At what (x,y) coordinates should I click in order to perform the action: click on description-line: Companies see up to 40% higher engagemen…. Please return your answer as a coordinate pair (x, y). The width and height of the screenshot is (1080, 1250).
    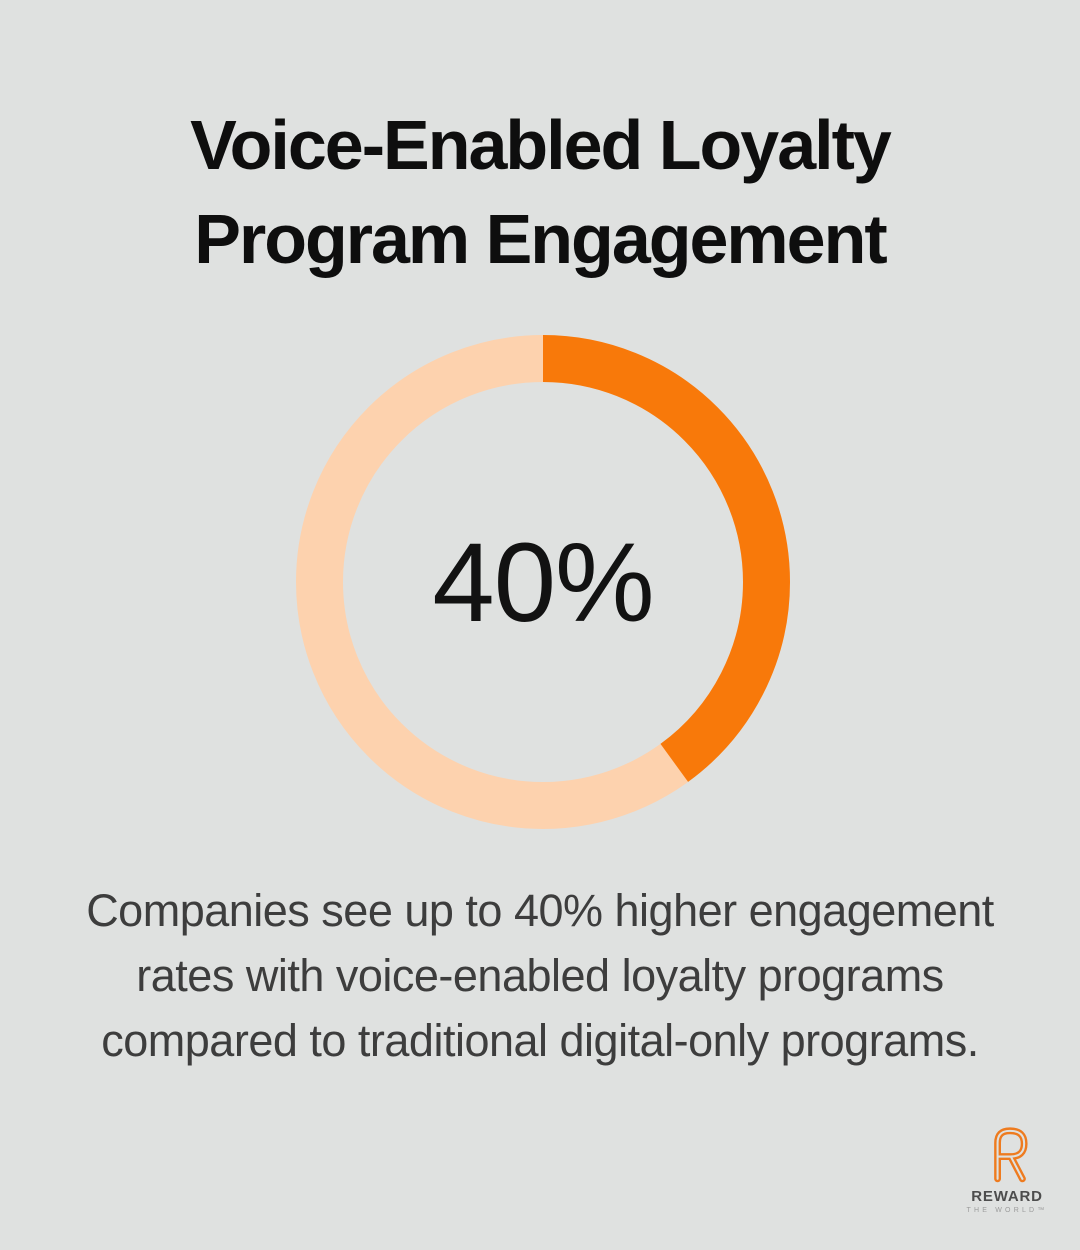
    Looking at the image, I should click on (540, 910).